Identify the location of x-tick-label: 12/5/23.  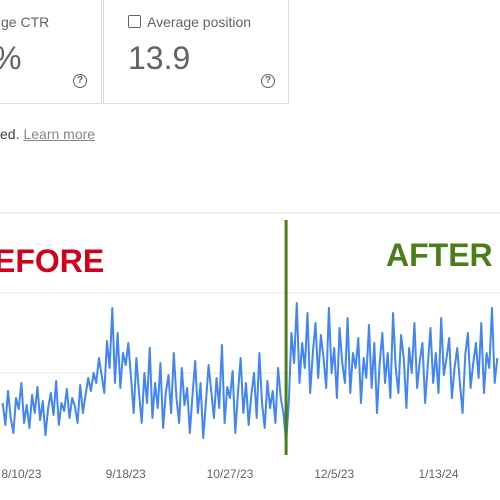
(334, 474).